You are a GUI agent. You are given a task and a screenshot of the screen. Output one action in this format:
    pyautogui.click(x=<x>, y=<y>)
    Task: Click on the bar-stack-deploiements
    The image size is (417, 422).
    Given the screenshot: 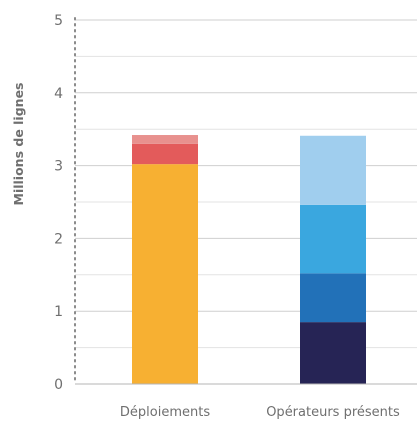 What is the action you would take?
    pyautogui.click(x=165, y=259)
    